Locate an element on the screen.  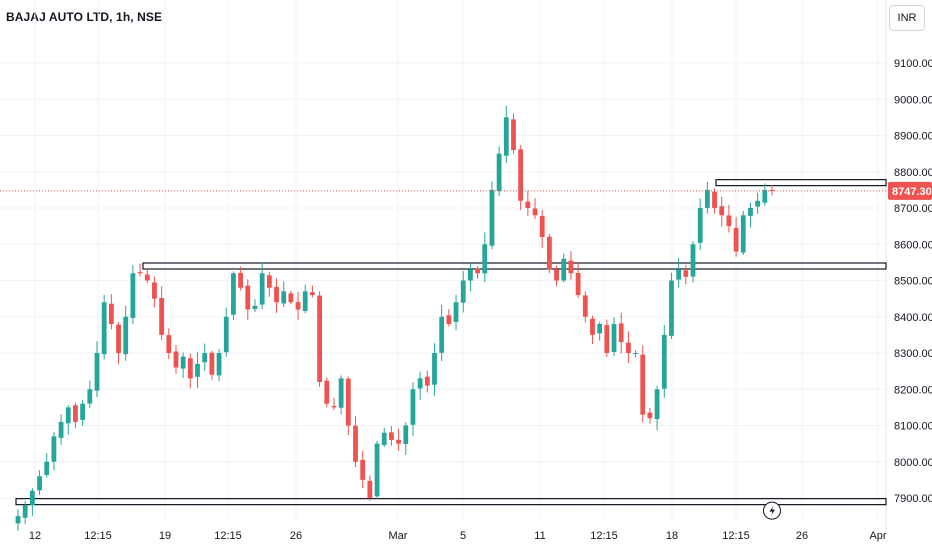
x-tick-label: 19 is located at coordinates (165, 536).